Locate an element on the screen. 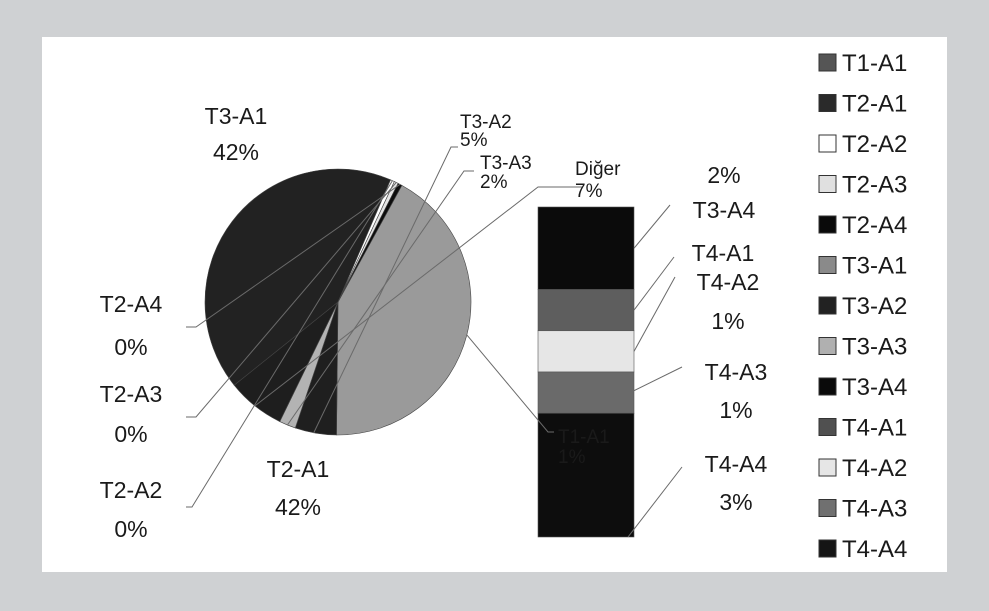  leader-t3-a4 is located at coordinates (652, 226).